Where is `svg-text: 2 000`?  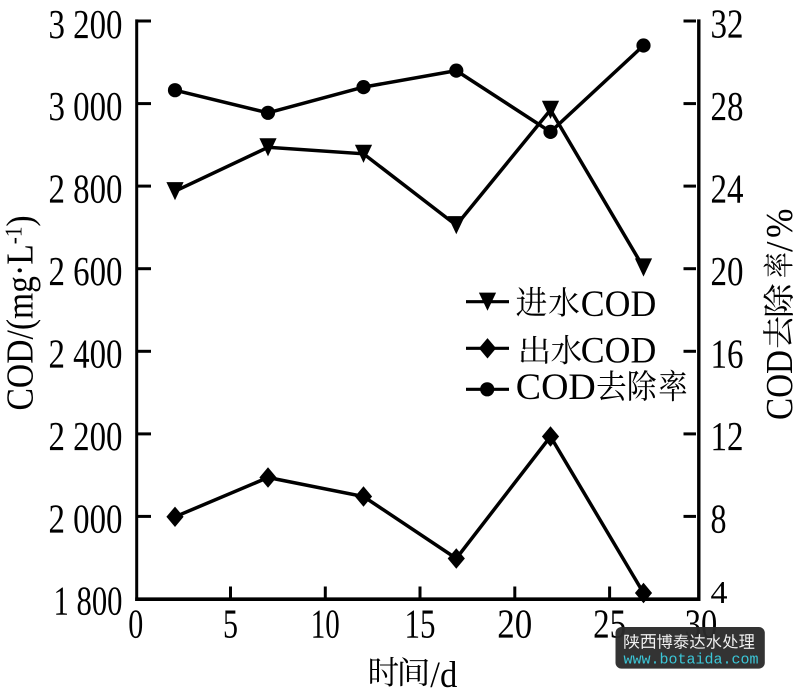 svg-text: 2 000 is located at coordinates (86, 519).